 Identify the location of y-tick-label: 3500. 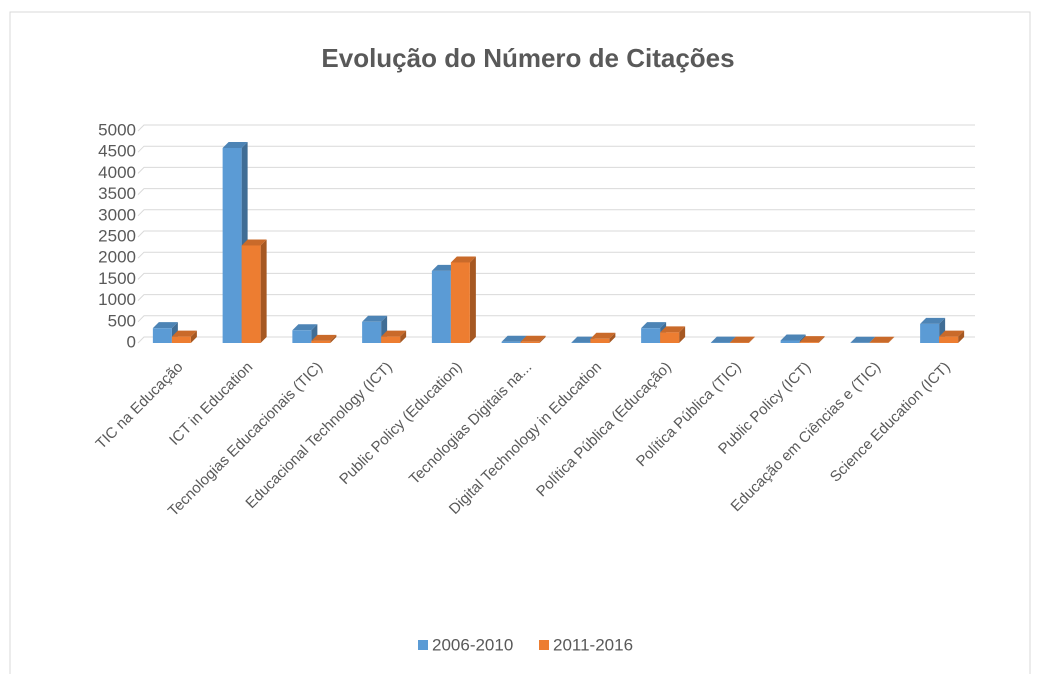
(117, 193).